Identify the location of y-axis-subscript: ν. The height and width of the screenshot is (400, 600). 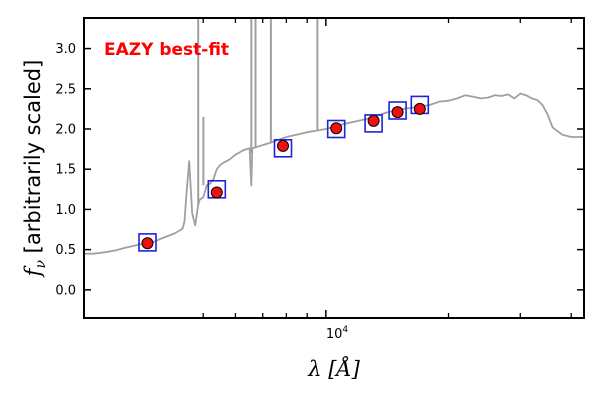
(41, 264).